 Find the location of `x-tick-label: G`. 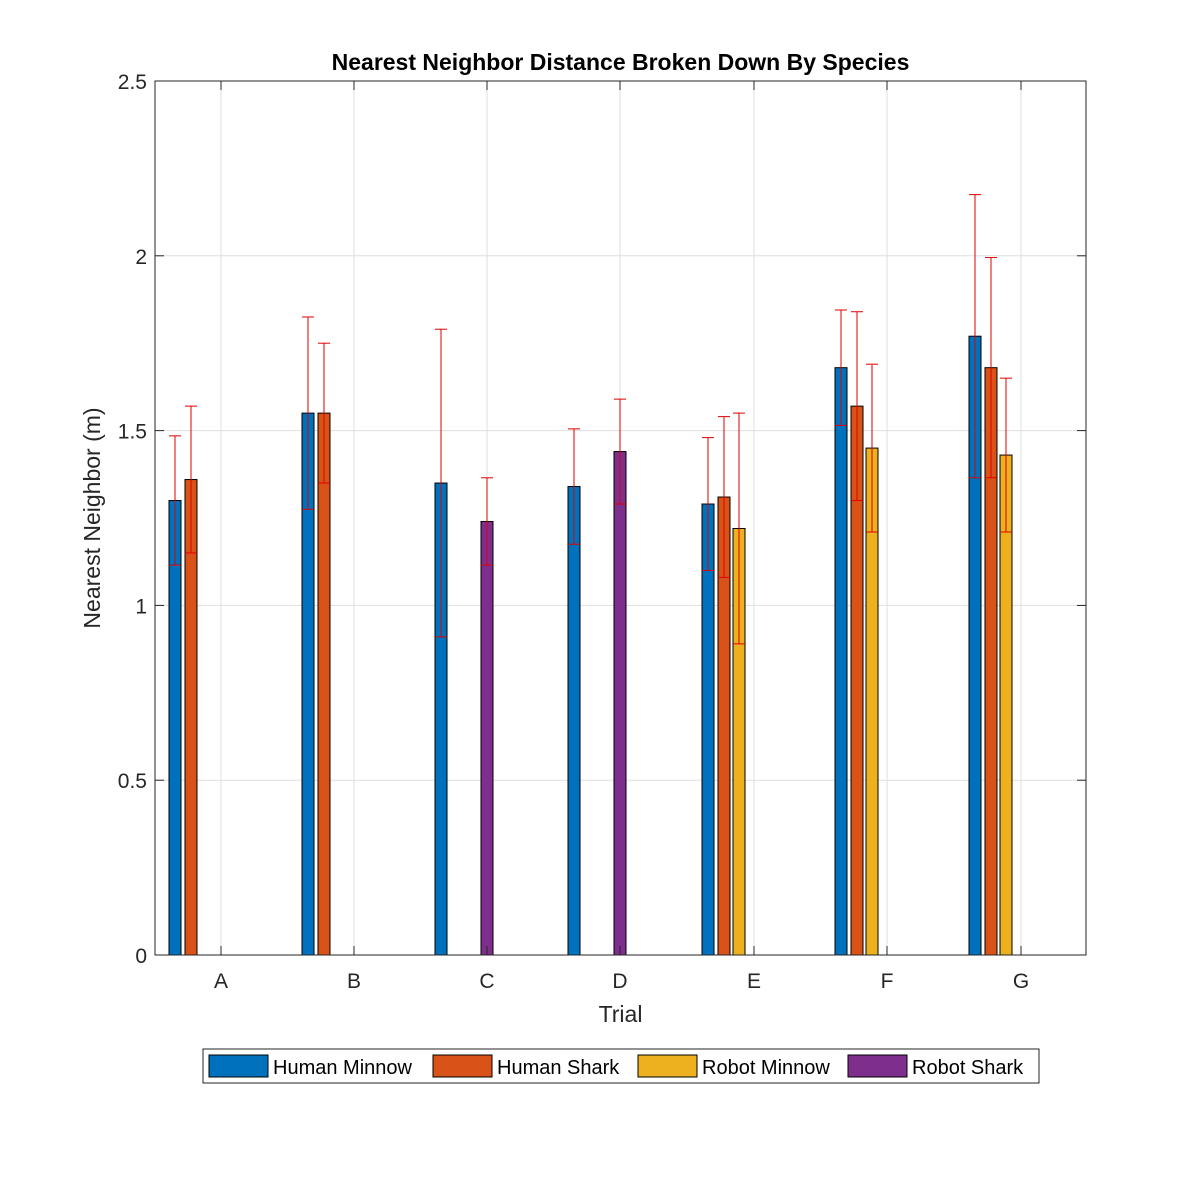

x-tick-label: G is located at coordinates (1021, 981).